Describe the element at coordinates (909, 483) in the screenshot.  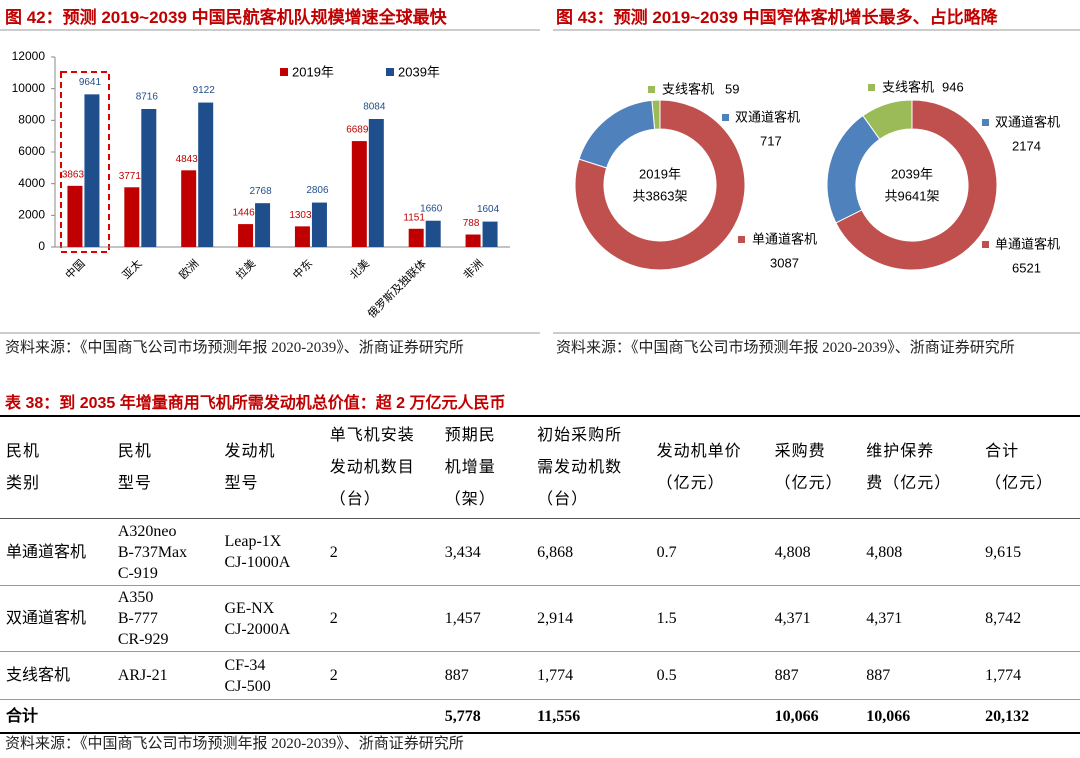
I see `cell-line: 费（亿元）` at that location.